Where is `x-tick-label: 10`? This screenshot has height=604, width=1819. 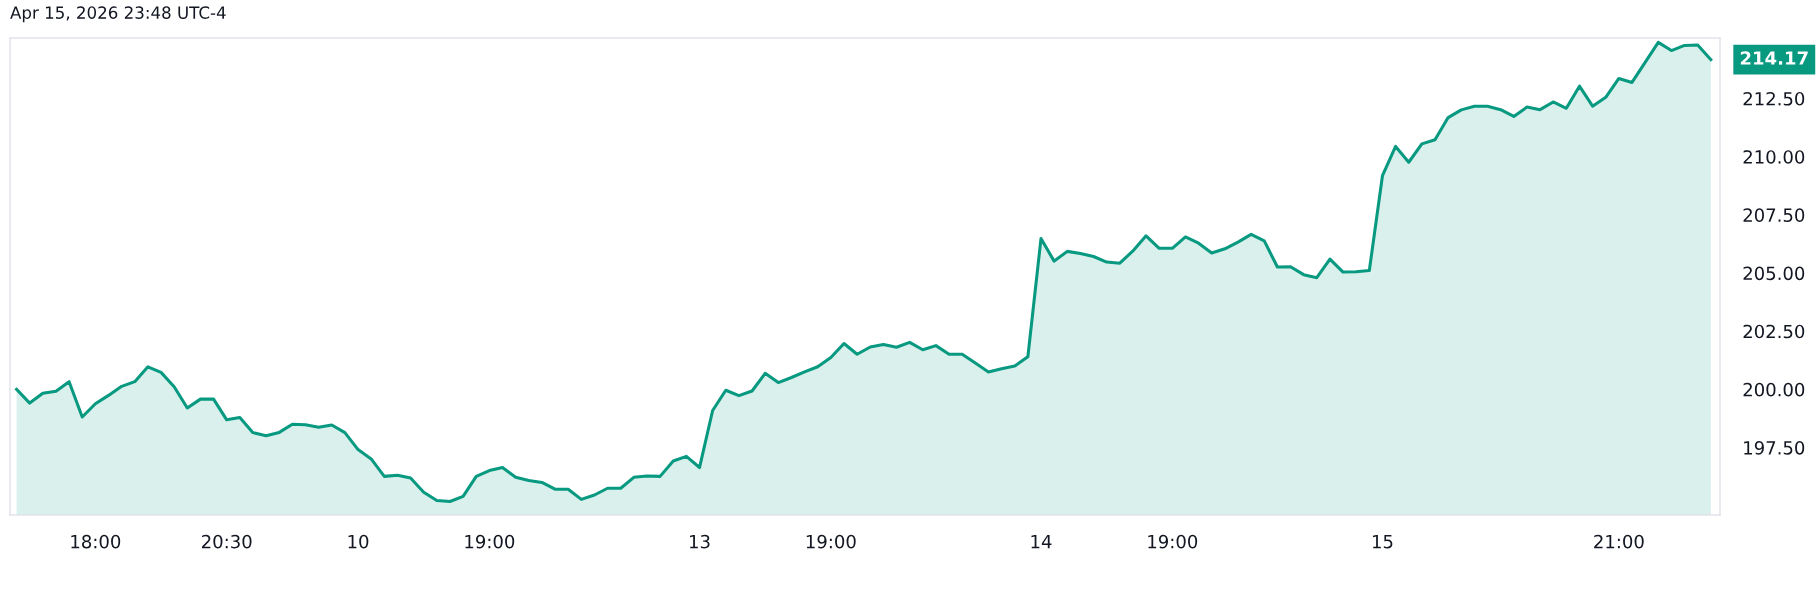 x-tick-label: 10 is located at coordinates (358, 541).